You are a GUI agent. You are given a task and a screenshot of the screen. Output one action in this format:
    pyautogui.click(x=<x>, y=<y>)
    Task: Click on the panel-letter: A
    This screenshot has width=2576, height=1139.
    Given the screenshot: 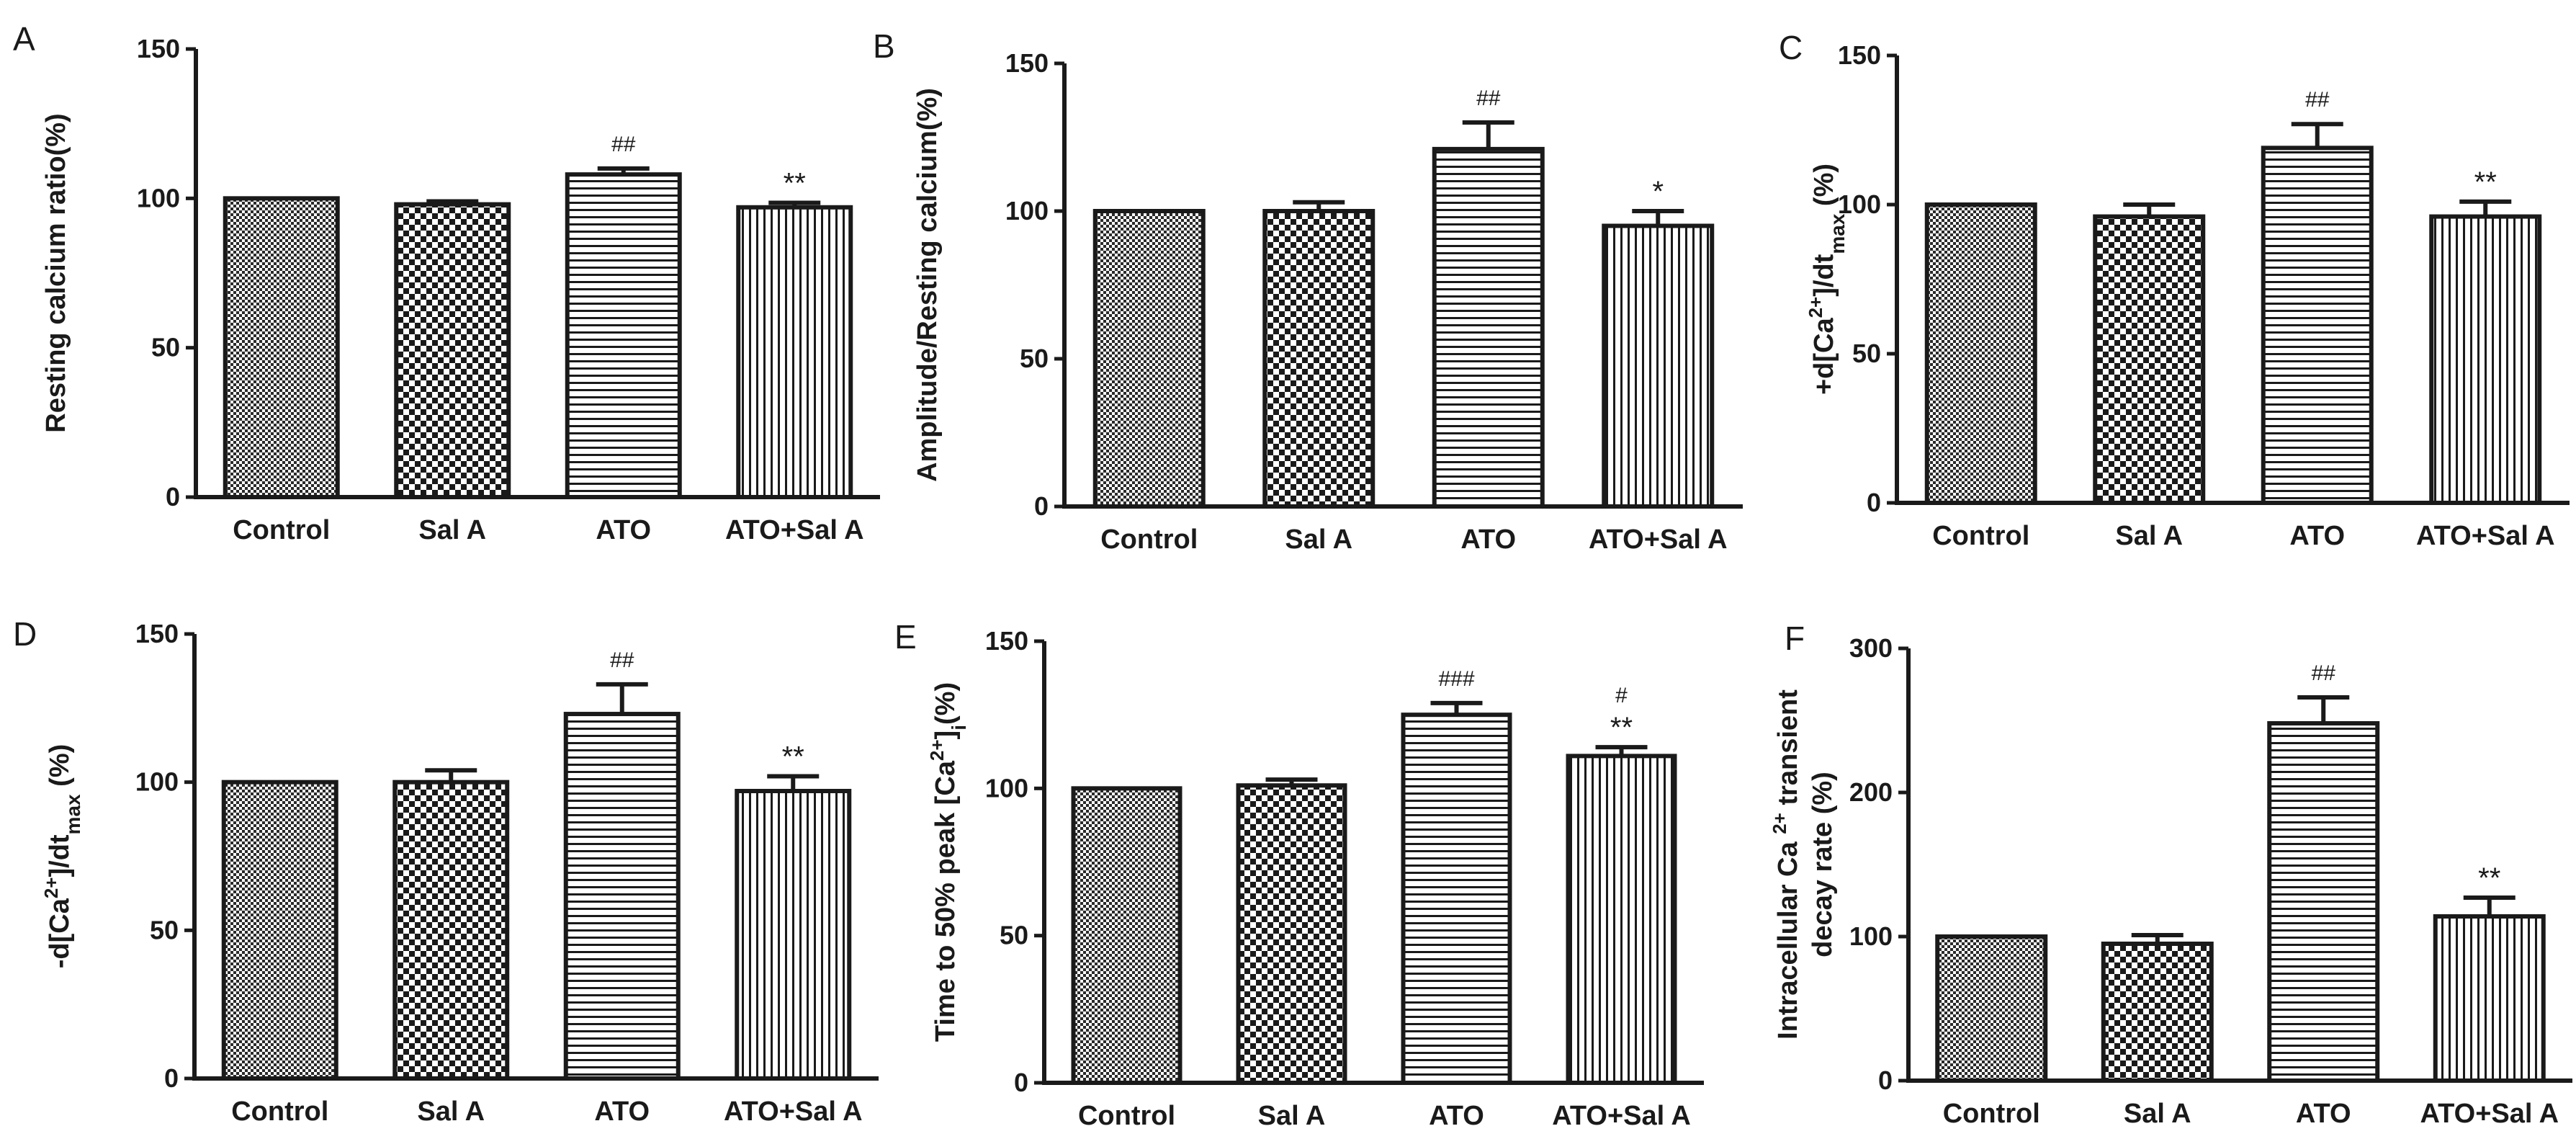 What is the action you would take?
    pyautogui.click(x=24, y=39)
    